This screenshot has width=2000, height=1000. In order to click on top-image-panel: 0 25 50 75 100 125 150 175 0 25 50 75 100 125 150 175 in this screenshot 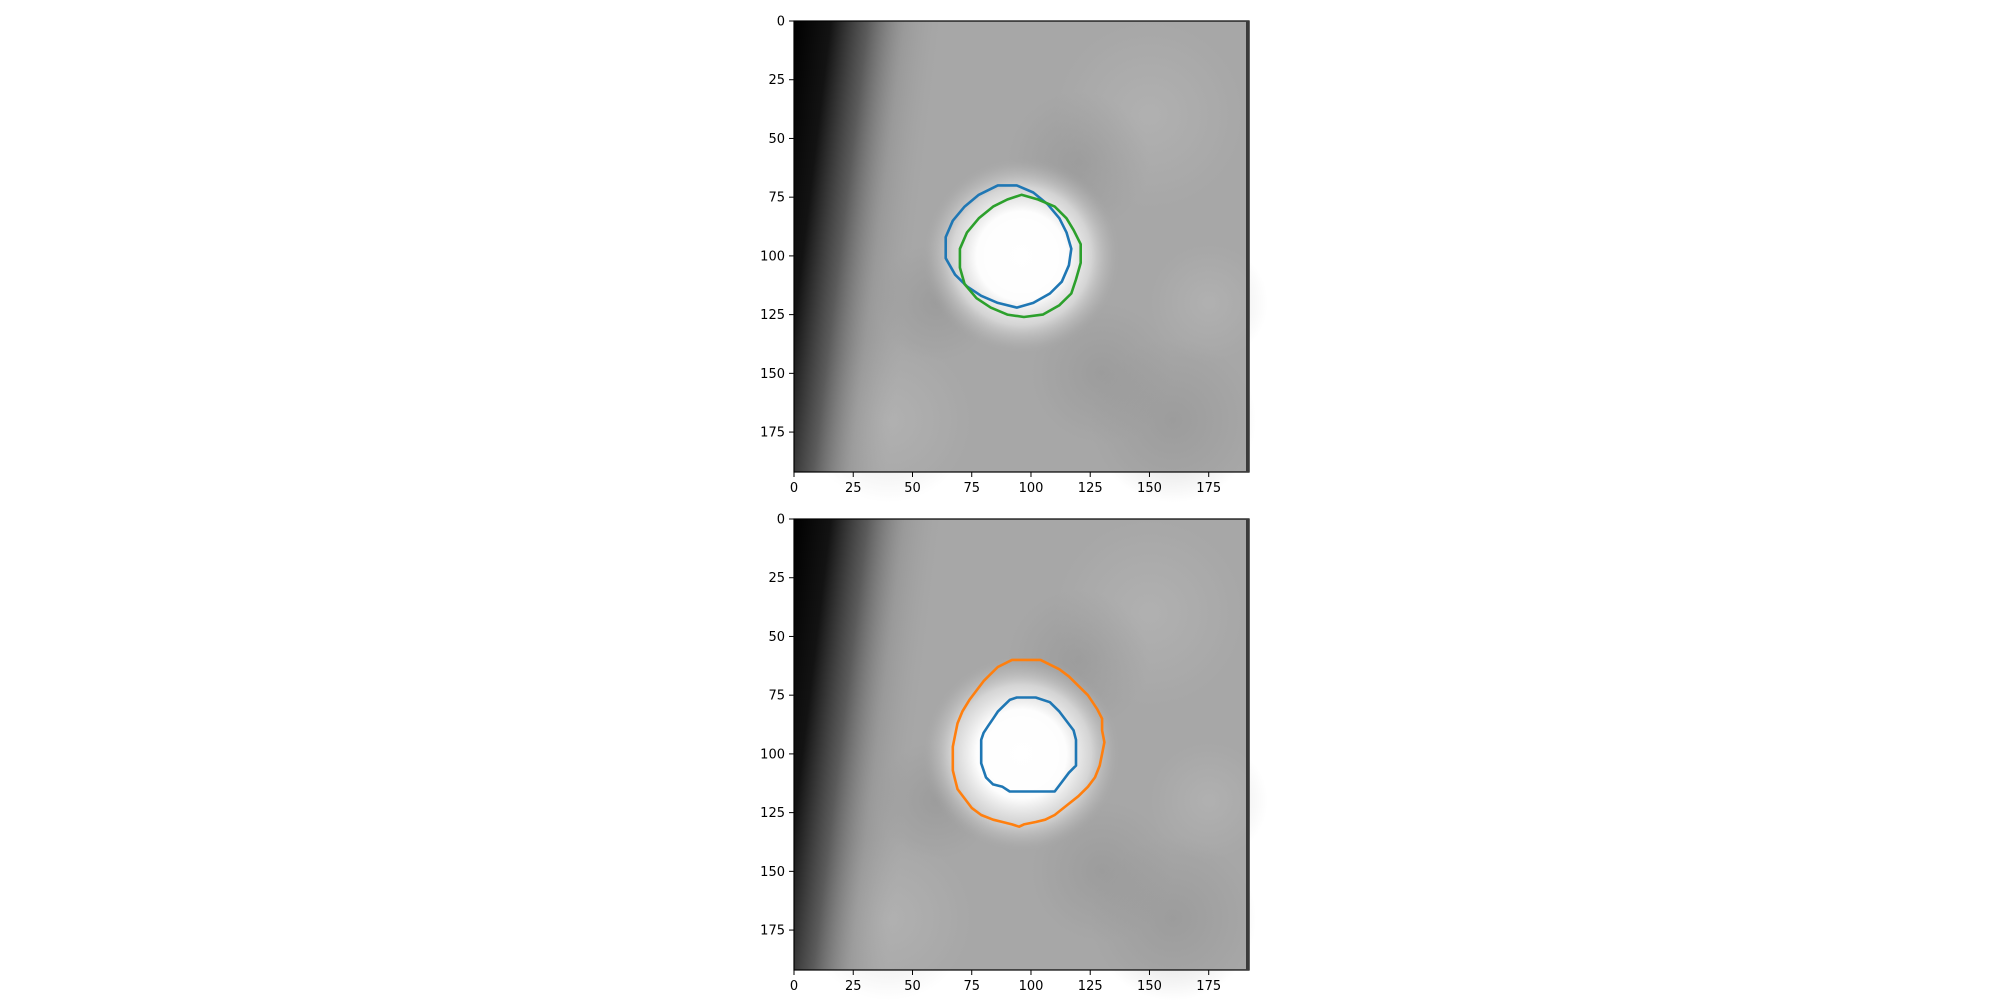, I will do `click(1014, 259)`.